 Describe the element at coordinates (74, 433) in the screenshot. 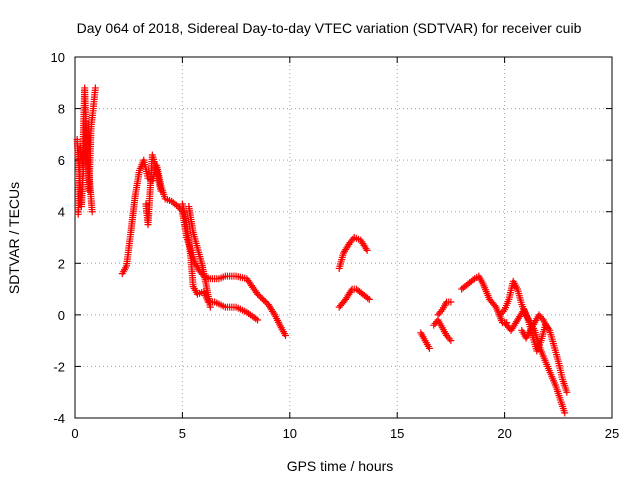

I see `x-tick-label: 0` at that location.